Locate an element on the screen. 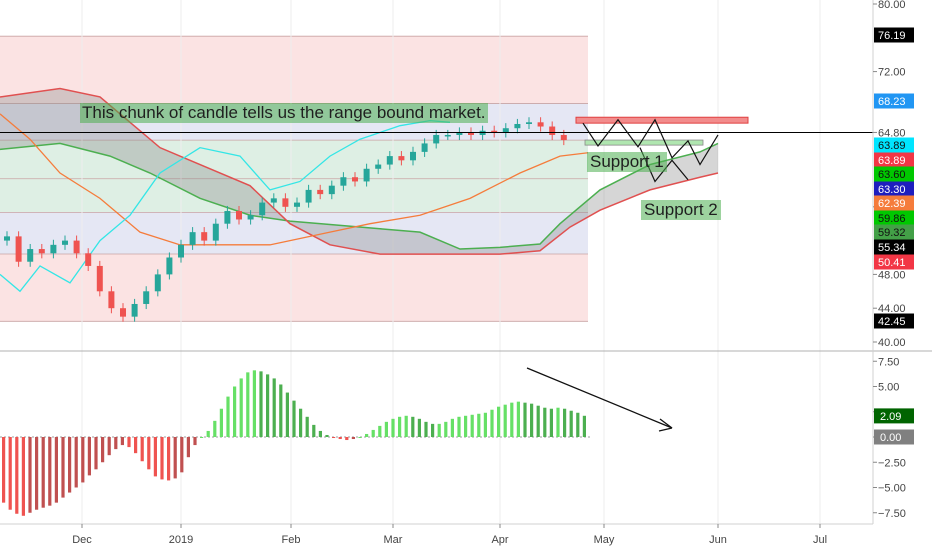 This screenshot has height=550, width=932. oscillator-value-label: 2.09 is located at coordinates (894, 416).